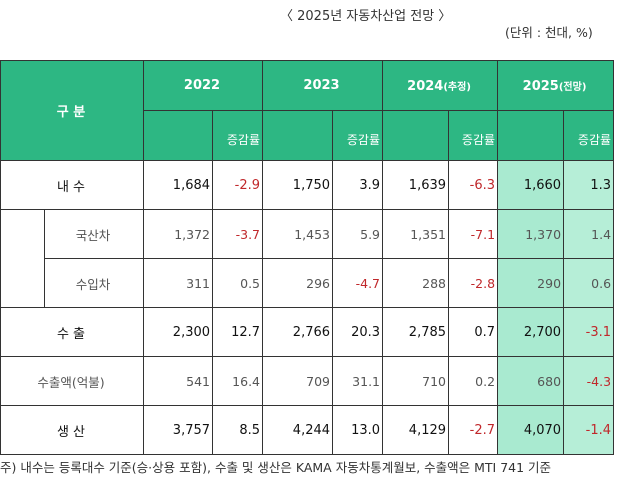  I want to click on change-cell: 0.2, so click(473, 381).